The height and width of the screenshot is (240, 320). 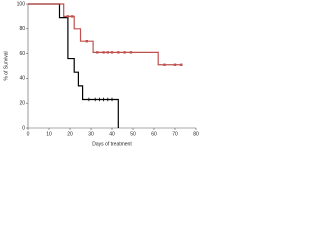 What do you see at coordinates (175, 134) in the screenshot?
I see `x-tick-label: 70` at bounding box center [175, 134].